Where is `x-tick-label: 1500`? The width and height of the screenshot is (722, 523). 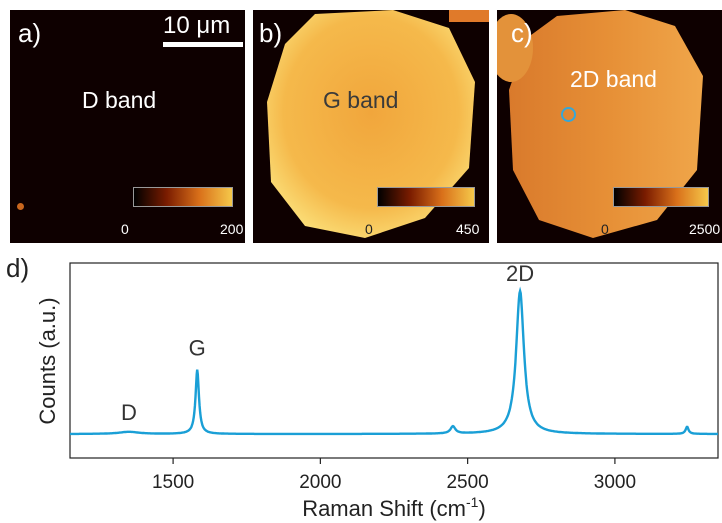
x-tick-label: 1500 is located at coordinates (173, 482).